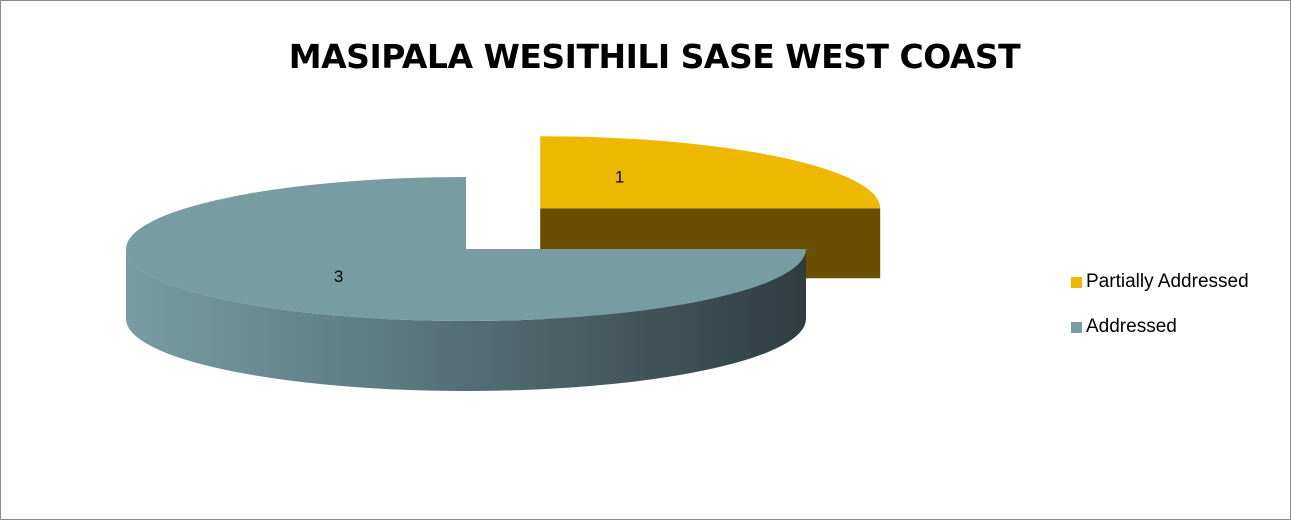 This screenshot has height=521, width=1291. Describe the element at coordinates (1167, 281) in the screenshot. I see `legend-label: Partially Addressed` at that location.